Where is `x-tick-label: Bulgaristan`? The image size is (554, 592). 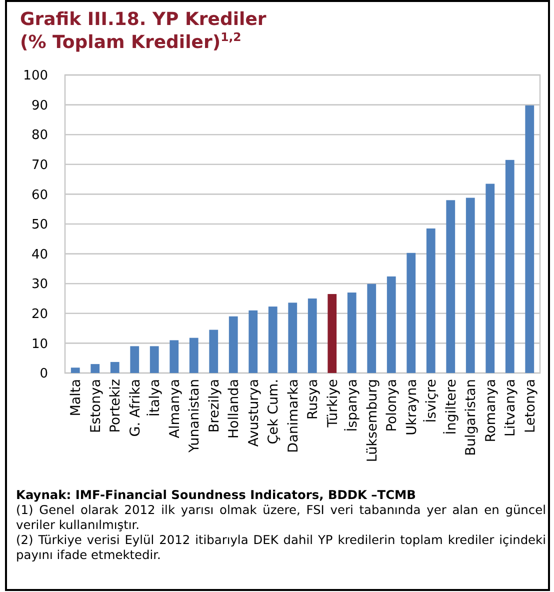
x-tick-label: Bulgaristan is located at coordinates (471, 417).